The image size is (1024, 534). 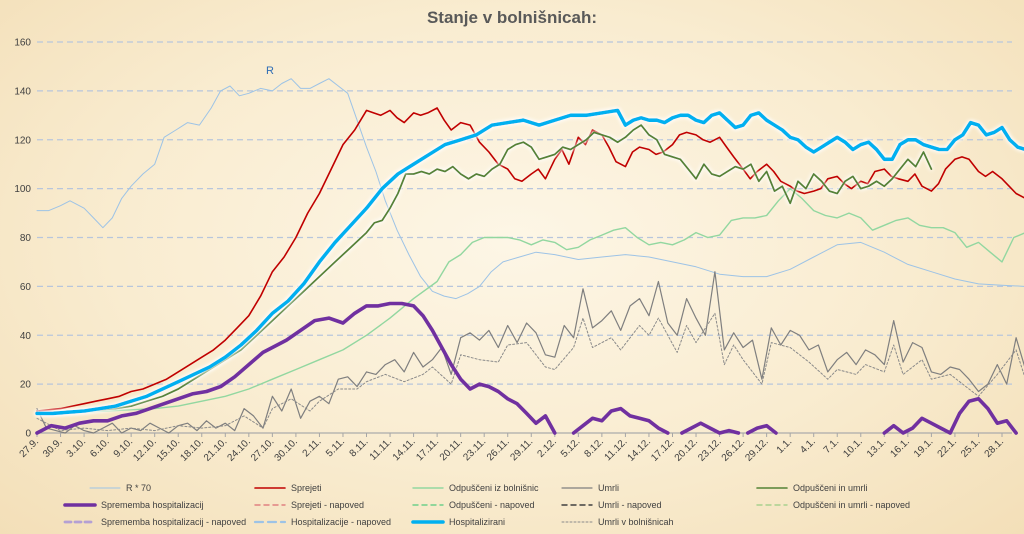 I want to click on chart-title: Stanje v bolnišnicah:, so click(x=512, y=17).